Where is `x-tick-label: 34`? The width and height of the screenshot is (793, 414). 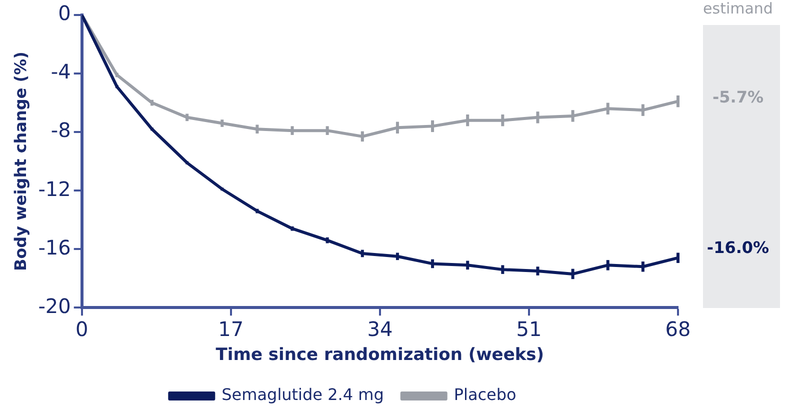 x-tick-label: 34 is located at coordinates (380, 328).